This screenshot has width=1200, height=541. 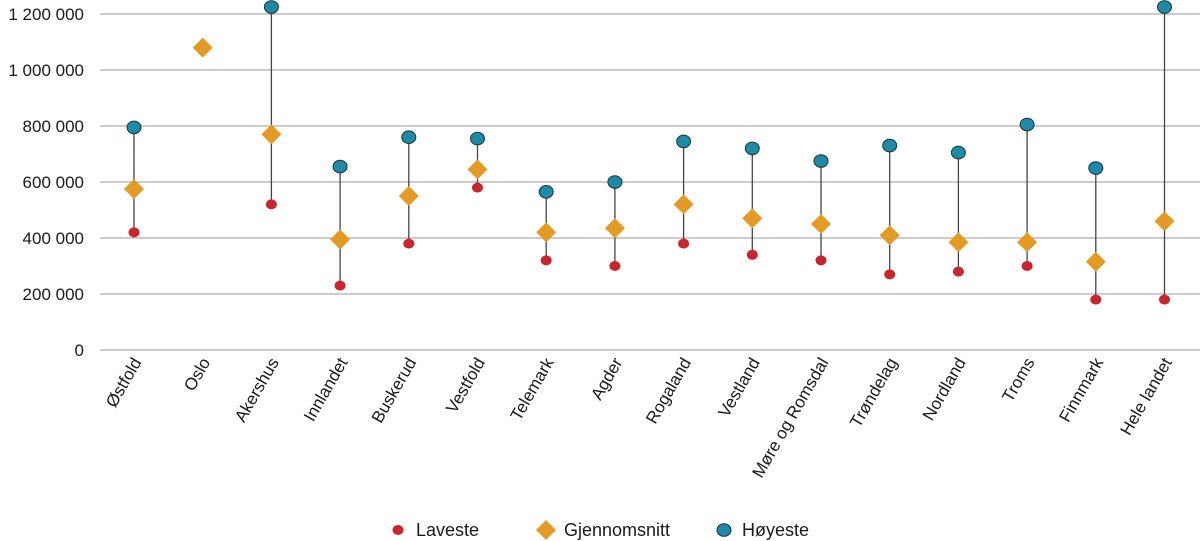 I want to click on x-tick-label-vestland: Vestland, so click(x=739, y=388).